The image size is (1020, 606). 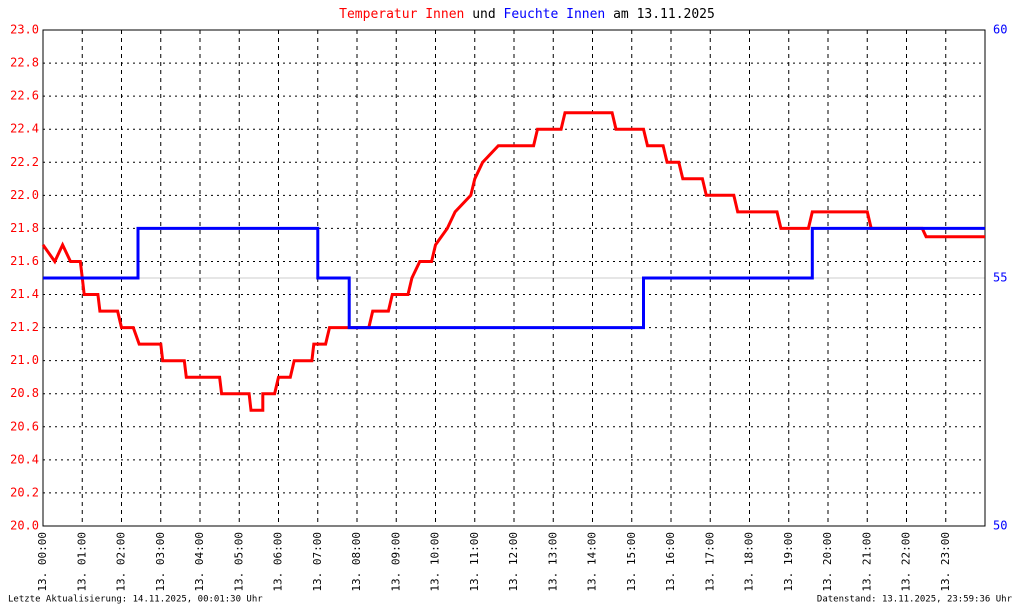 I want to click on y-tick-label: 21.8, so click(x=24, y=228).